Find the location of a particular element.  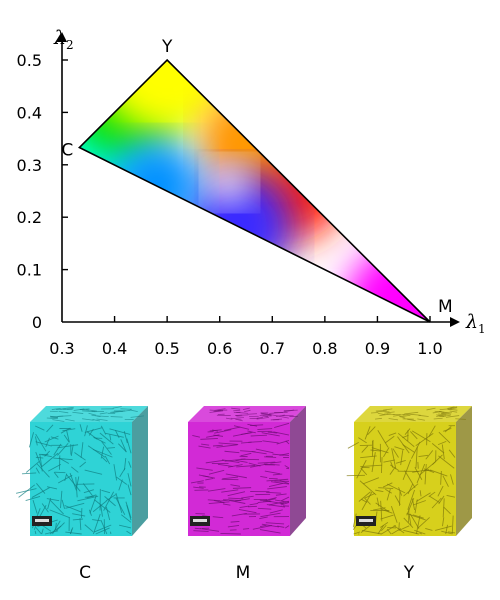

x-tick-label: 0.7 is located at coordinates (272, 348).